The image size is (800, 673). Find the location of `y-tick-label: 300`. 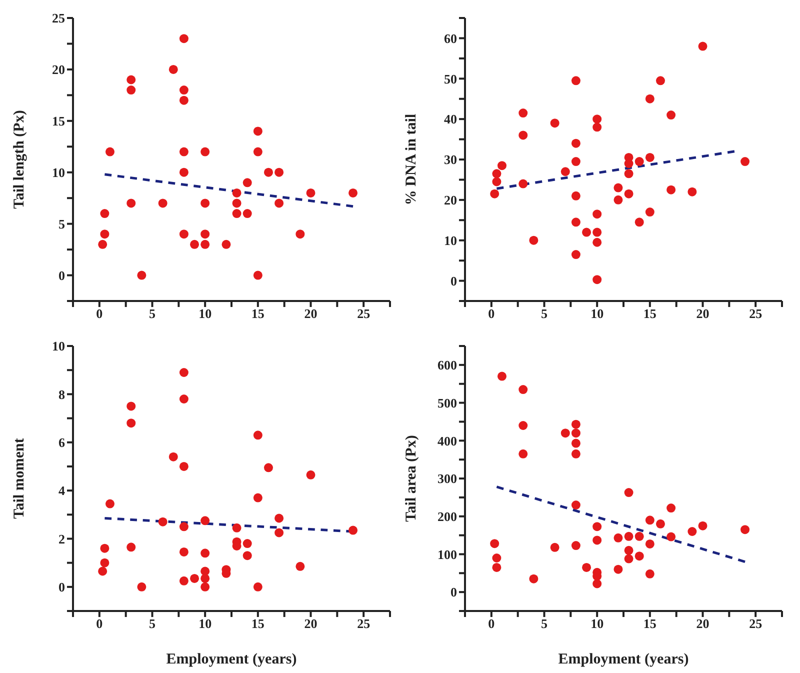

y-tick-label: 300 is located at coordinates (447, 478).